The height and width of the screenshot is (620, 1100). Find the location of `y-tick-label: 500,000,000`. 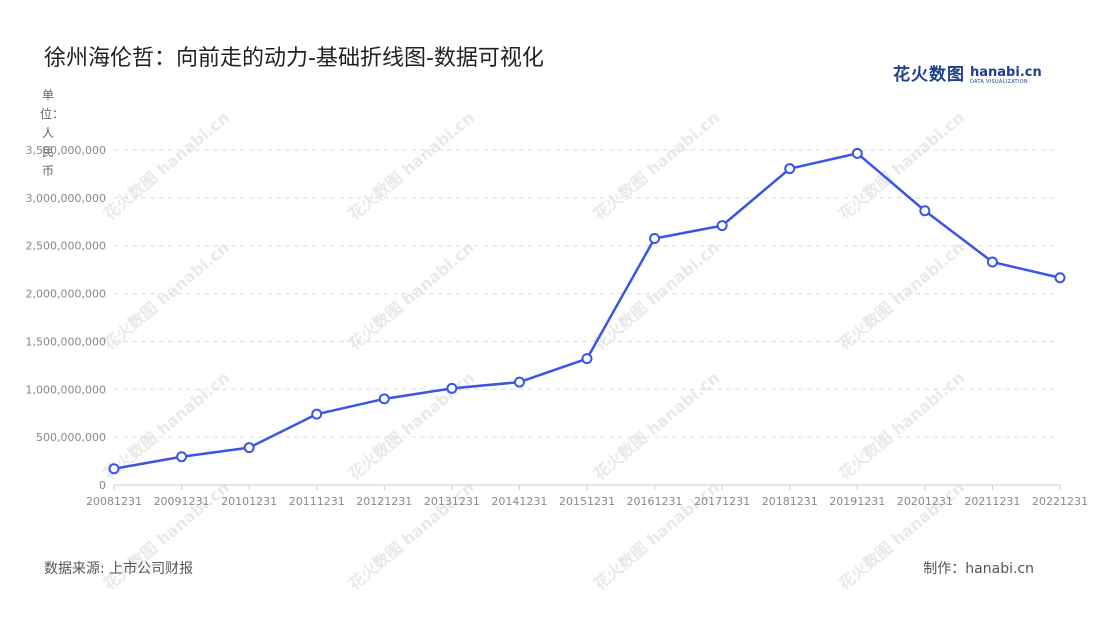

y-tick-label: 500,000,000 is located at coordinates (71, 437).